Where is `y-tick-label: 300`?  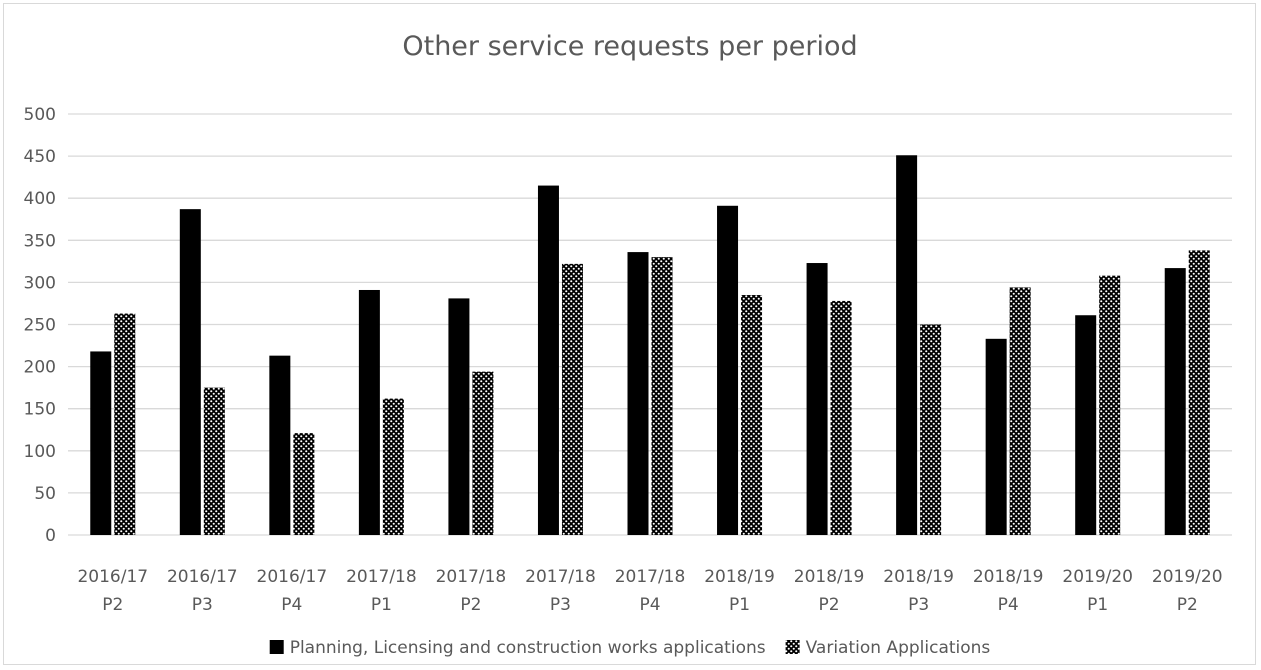
y-tick-label: 300 is located at coordinates (40, 283).